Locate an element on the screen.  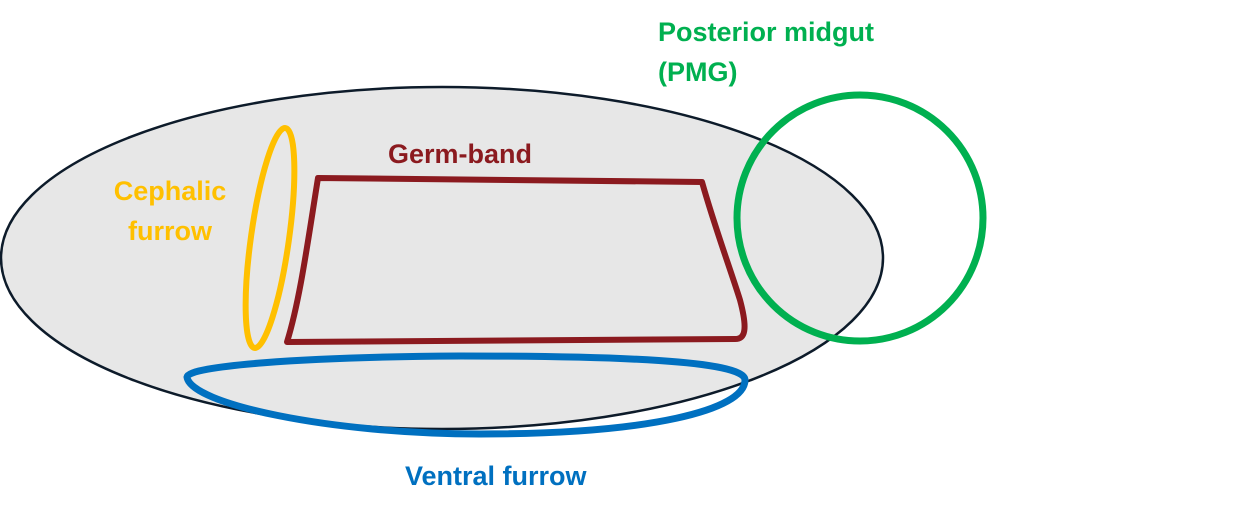
cephalic-furrow-label-line1: Cephalic is located at coordinates (170, 191).